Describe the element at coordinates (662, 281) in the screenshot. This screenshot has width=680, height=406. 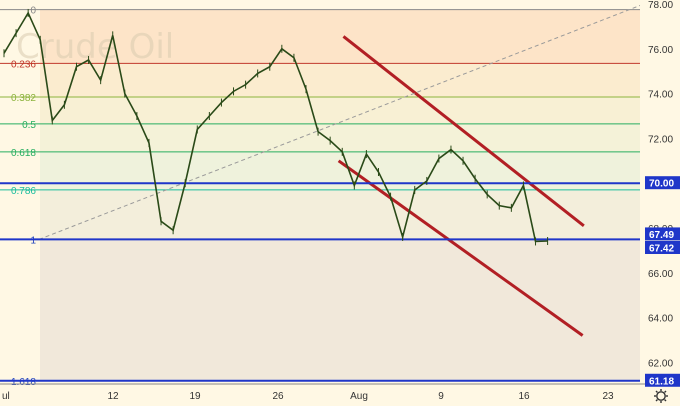
I see `price-tags: 70.00 67.49 67.42 61.18` at that location.